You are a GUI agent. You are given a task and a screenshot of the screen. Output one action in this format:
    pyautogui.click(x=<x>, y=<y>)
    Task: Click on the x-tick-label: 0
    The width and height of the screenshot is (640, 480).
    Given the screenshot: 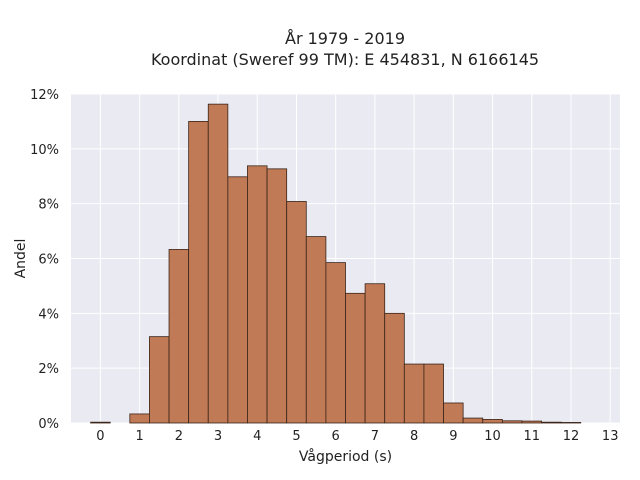 What is the action you would take?
    pyautogui.click(x=100, y=436)
    